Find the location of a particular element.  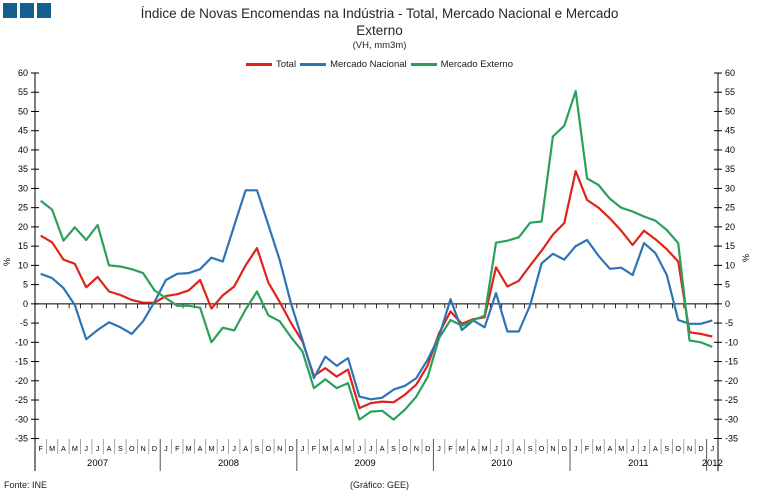

y-tick-label-right: -20 is located at coordinates (731, 381).